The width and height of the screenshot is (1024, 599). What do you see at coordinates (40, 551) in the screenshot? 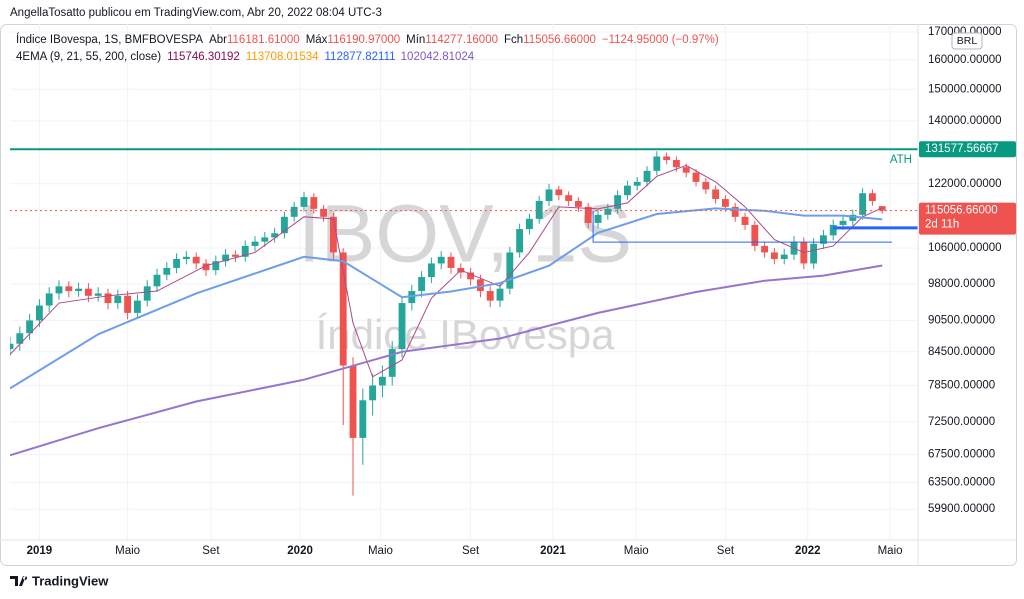
I see `x-tick-label: 2019` at bounding box center [40, 551].